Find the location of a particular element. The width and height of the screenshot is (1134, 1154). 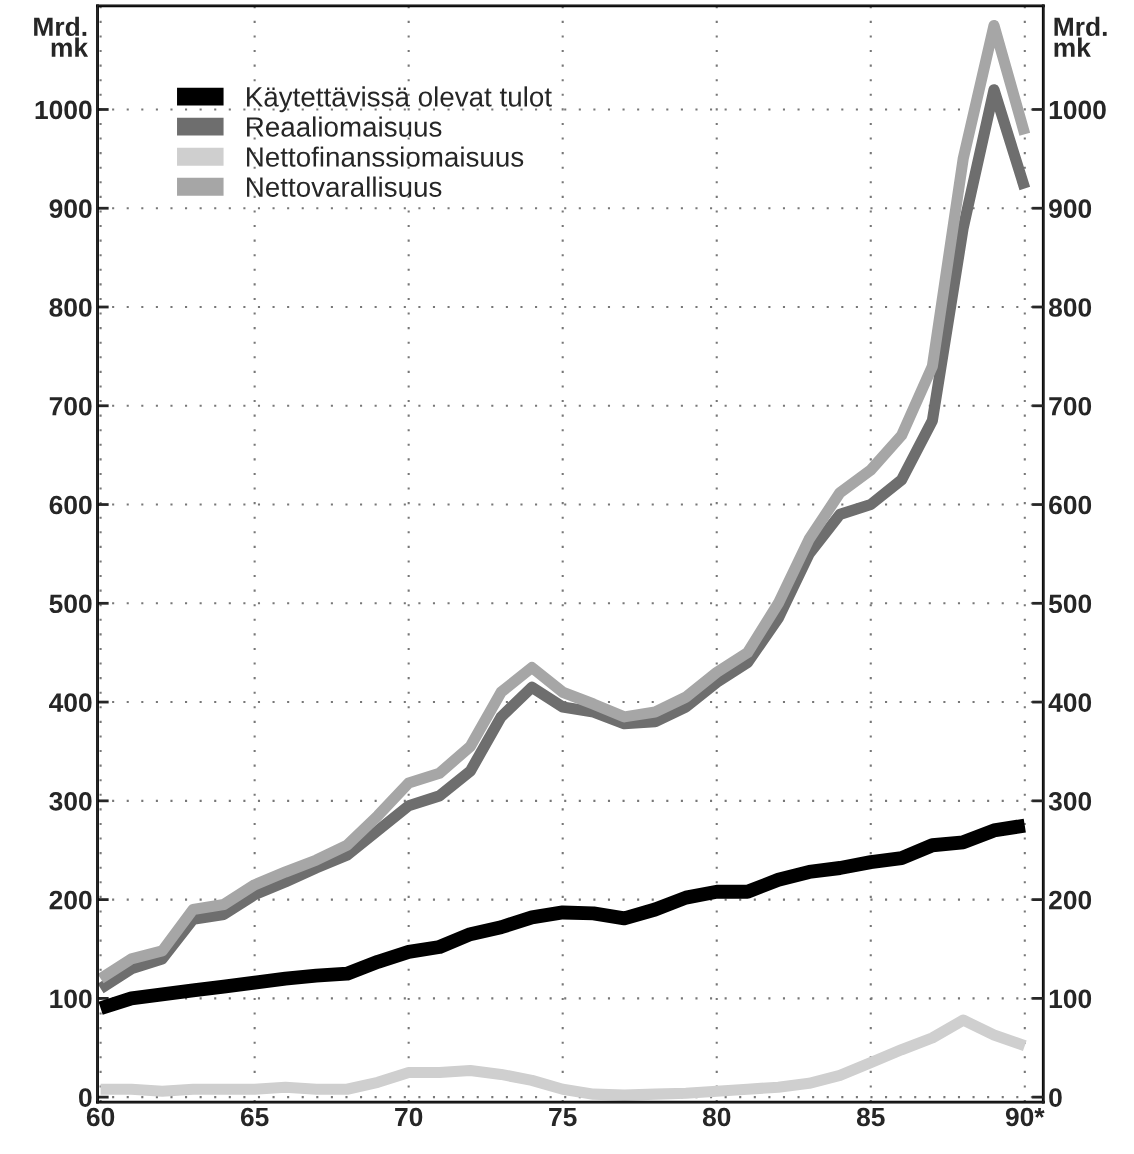

y2-tick-label: 600 is located at coordinates (1070, 505).